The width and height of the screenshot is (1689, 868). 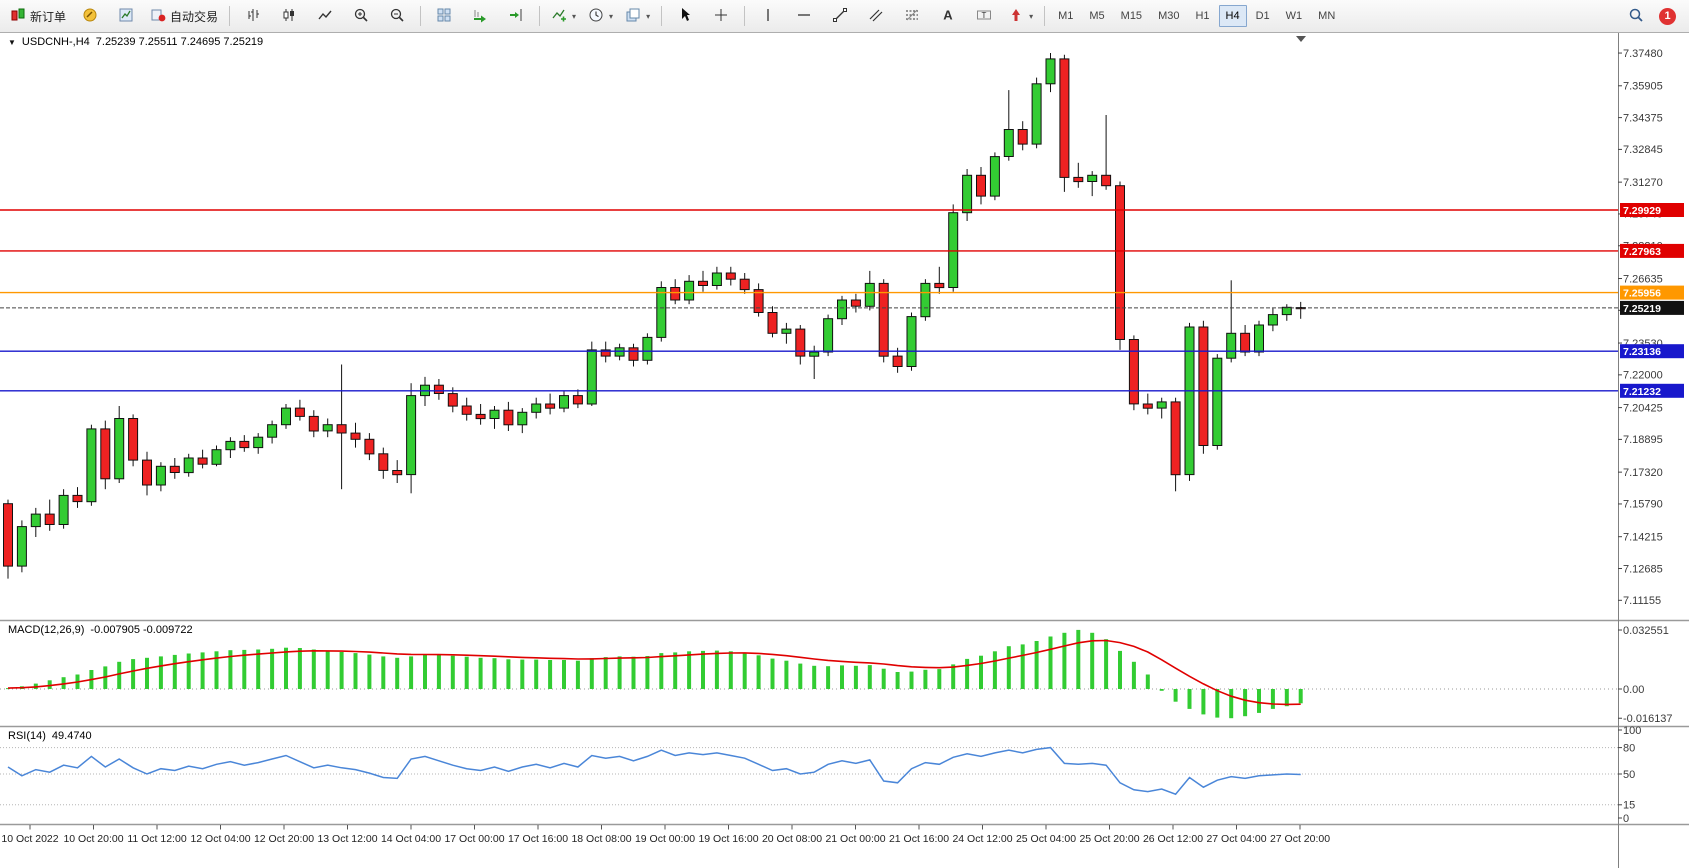 I want to click on text-icon: A, so click(x=948, y=16).